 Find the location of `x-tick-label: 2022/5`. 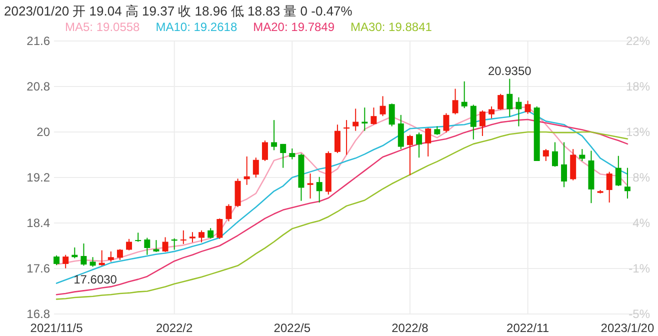

x-tick-label: 2022/5 is located at coordinates (292, 328).